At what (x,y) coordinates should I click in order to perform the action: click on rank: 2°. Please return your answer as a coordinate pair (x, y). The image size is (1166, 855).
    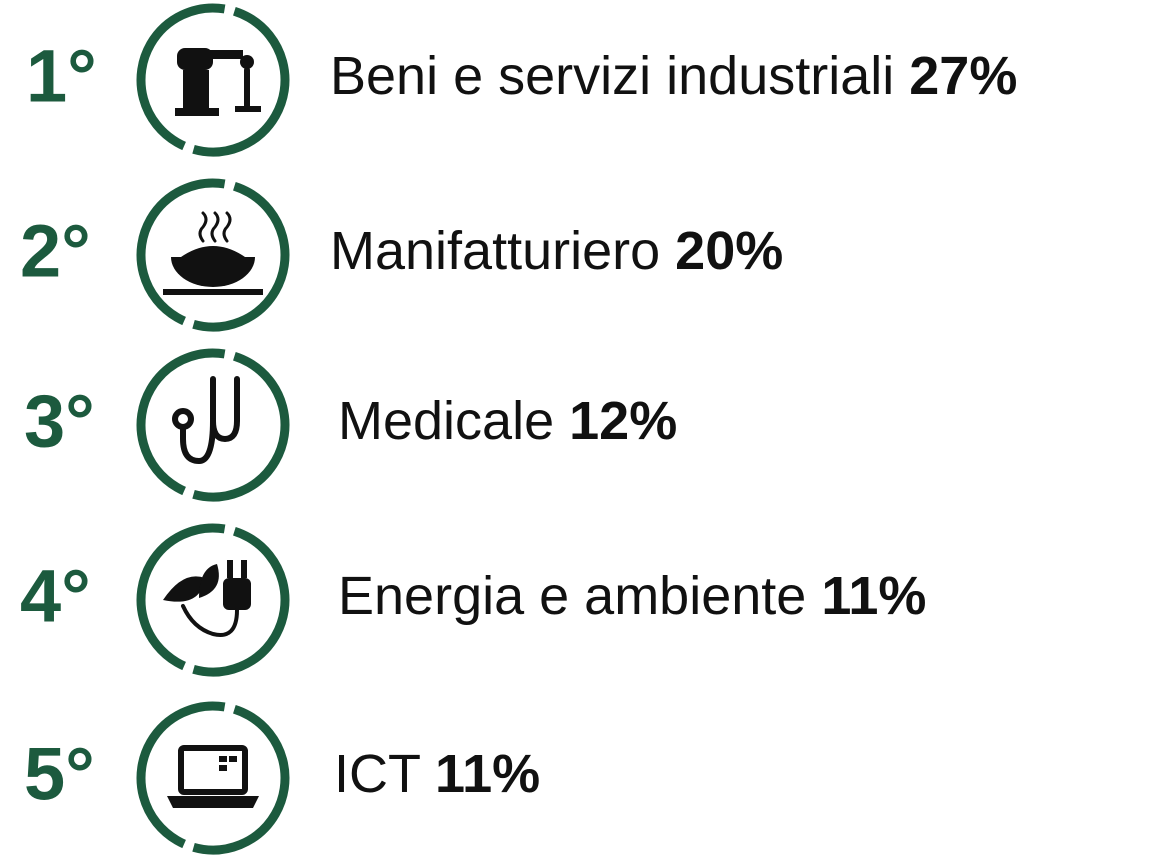
    Looking at the image, I should click on (55, 251).